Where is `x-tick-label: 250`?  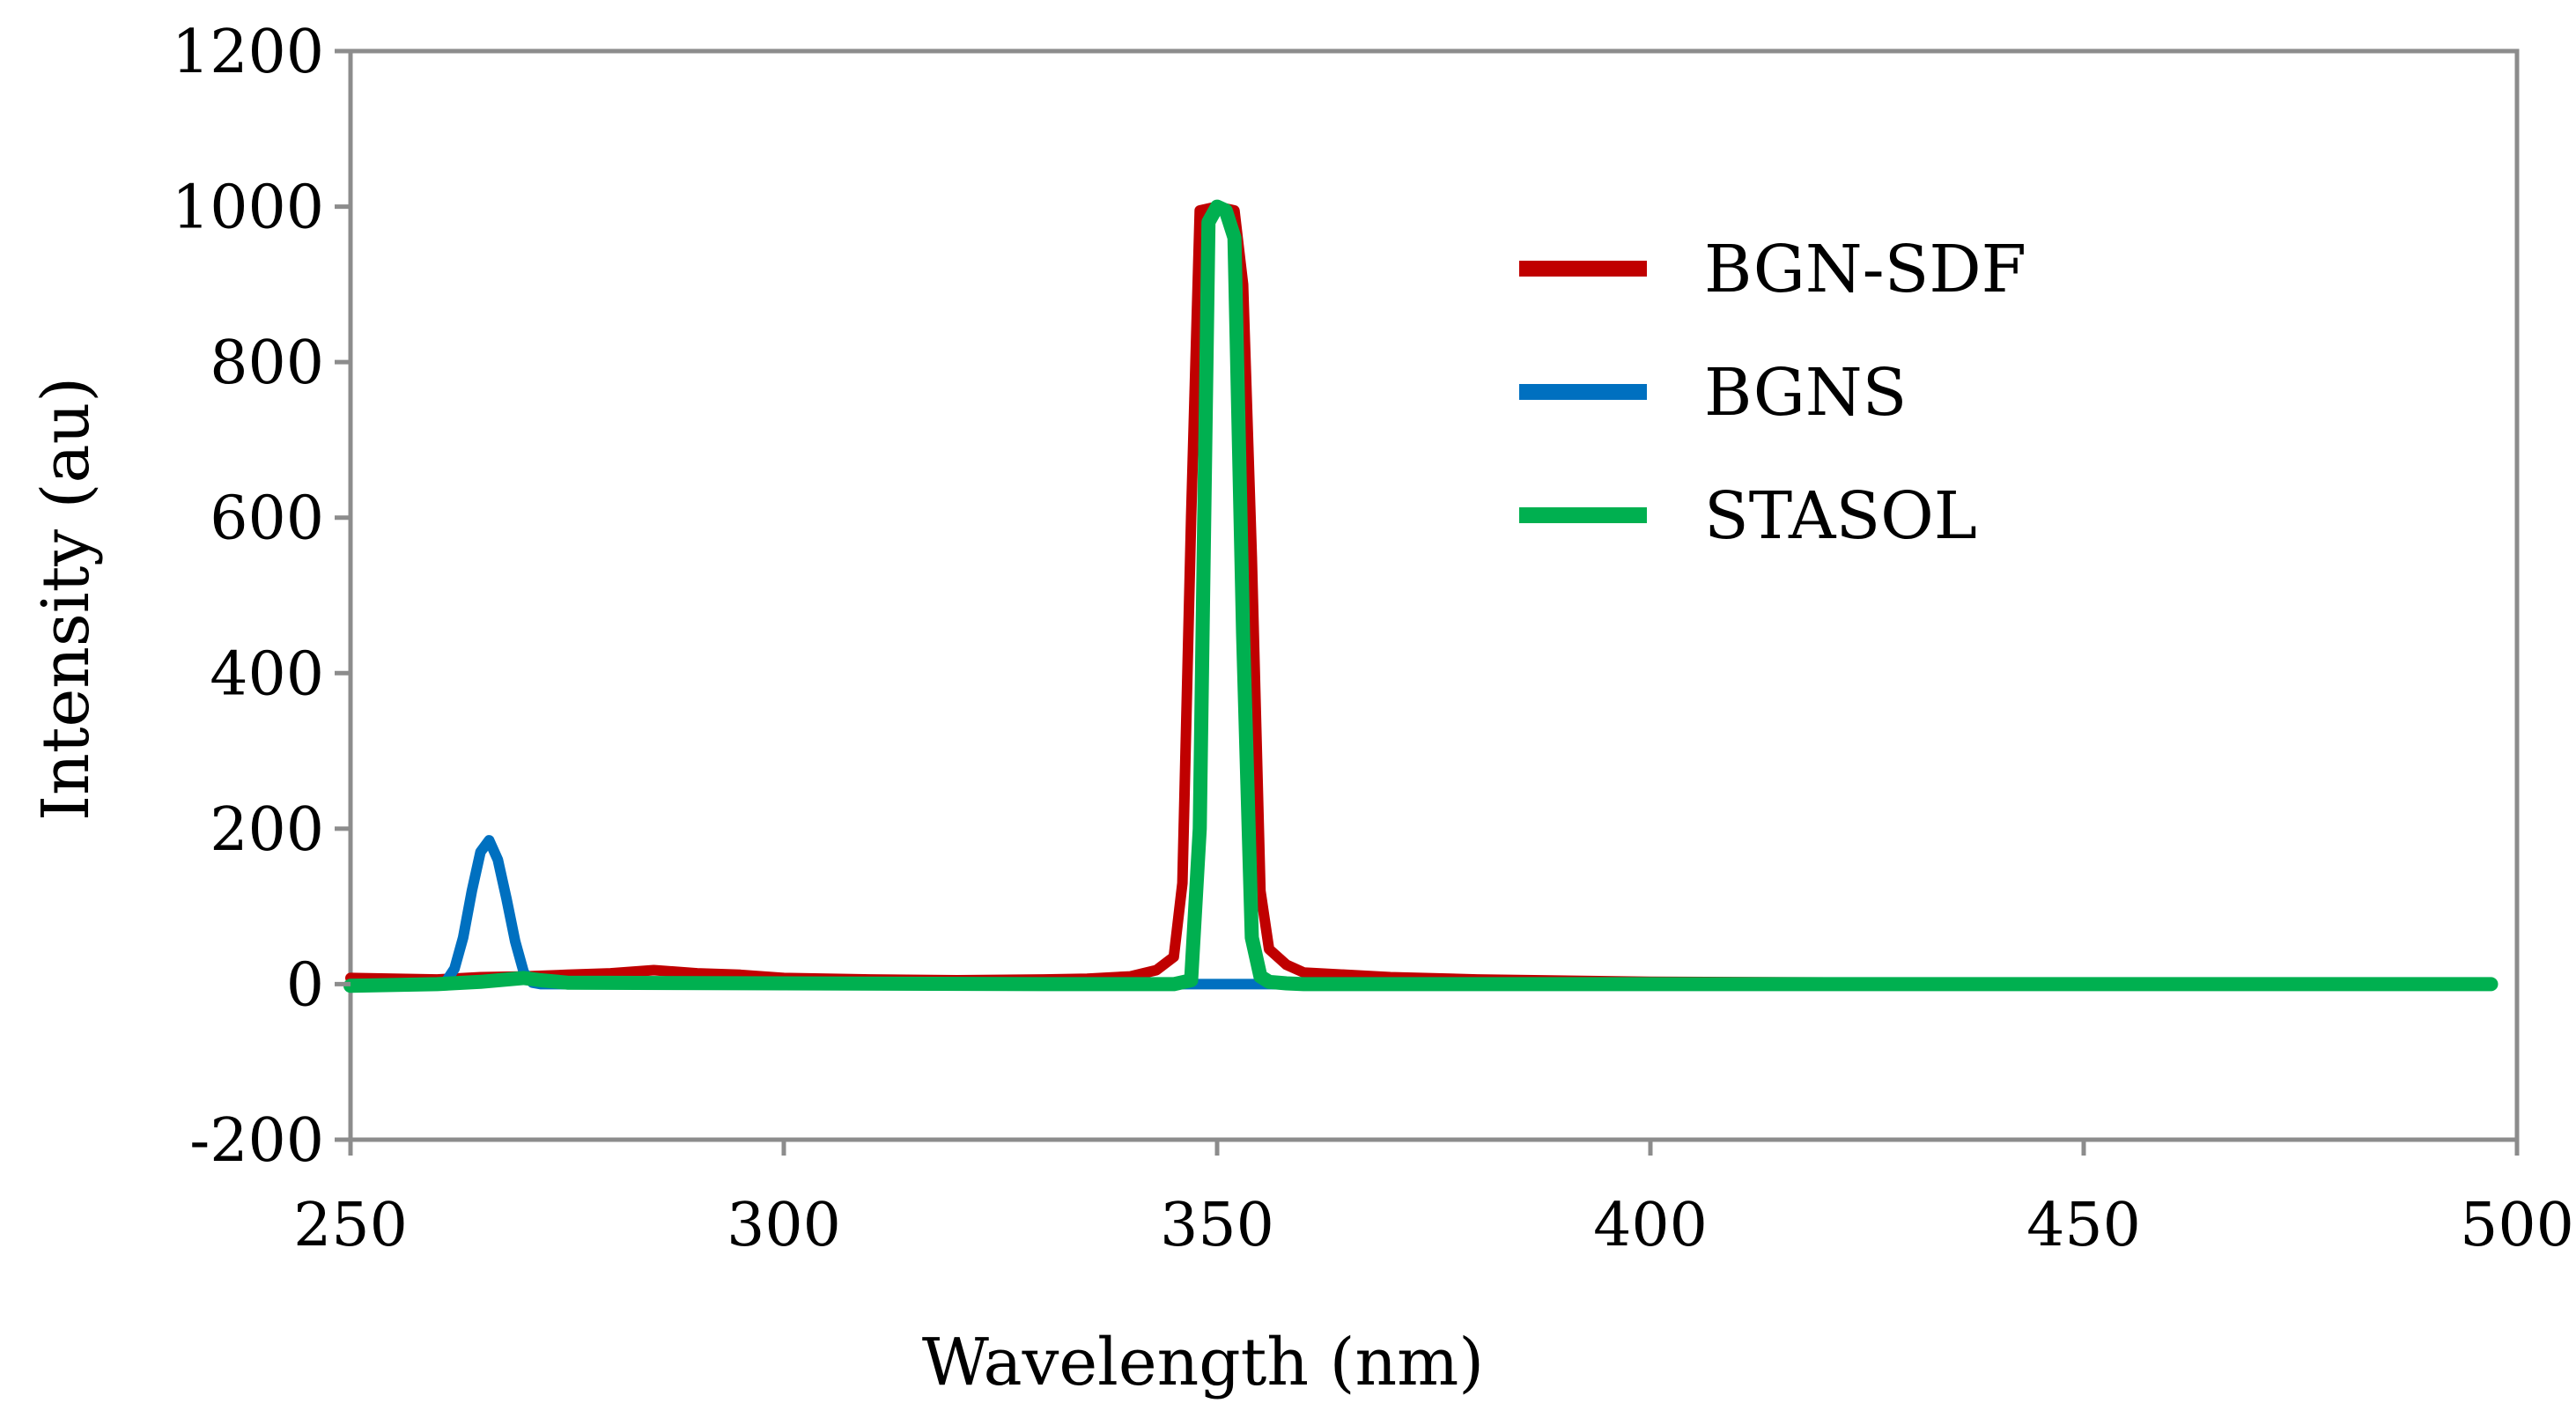
x-tick-label: 250 is located at coordinates (350, 1225).